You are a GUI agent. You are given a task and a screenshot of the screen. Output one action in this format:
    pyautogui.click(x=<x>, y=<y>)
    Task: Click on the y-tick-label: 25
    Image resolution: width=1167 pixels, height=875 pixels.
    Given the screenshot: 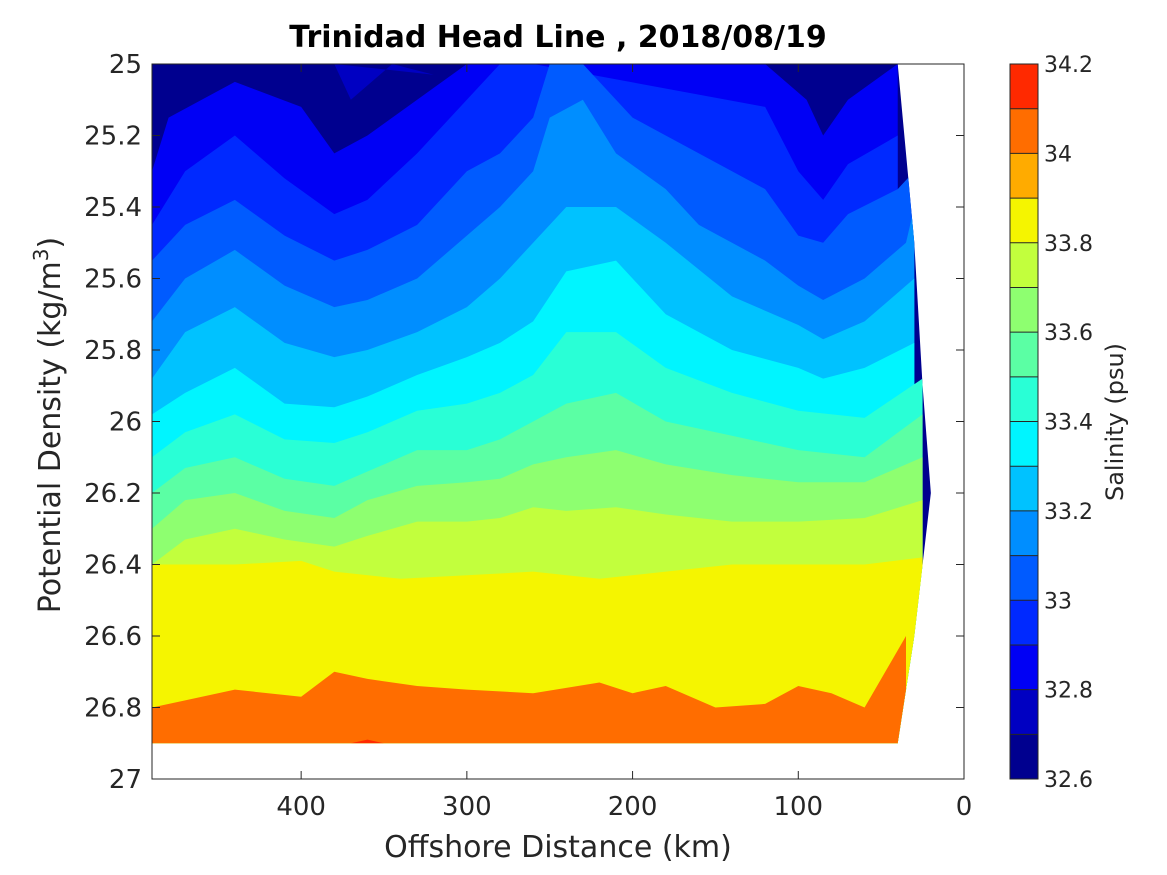 What is the action you would take?
    pyautogui.click(x=125, y=65)
    